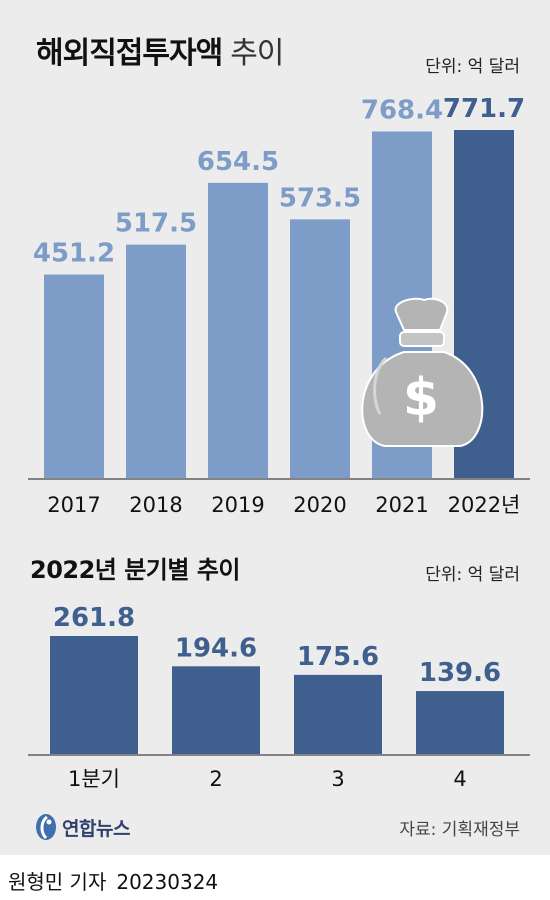 This screenshot has width=550, height=900. What do you see at coordinates (472, 67) in the screenshot?
I see `unit-label-annual: 단위: 억 달러` at bounding box center [472, 67].